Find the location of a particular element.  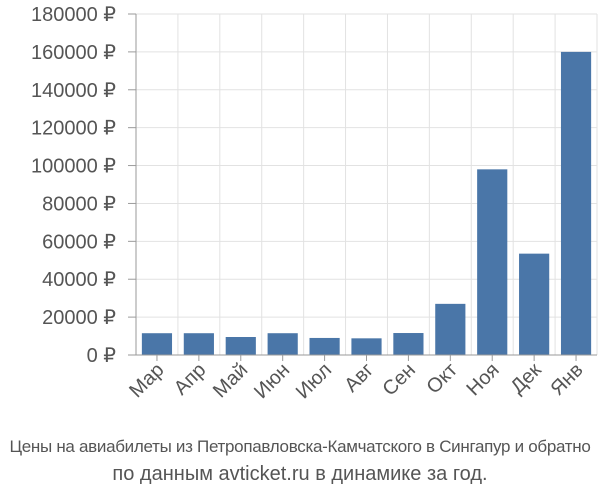

x-tick-label: Май is located at coordinates (230, 380).